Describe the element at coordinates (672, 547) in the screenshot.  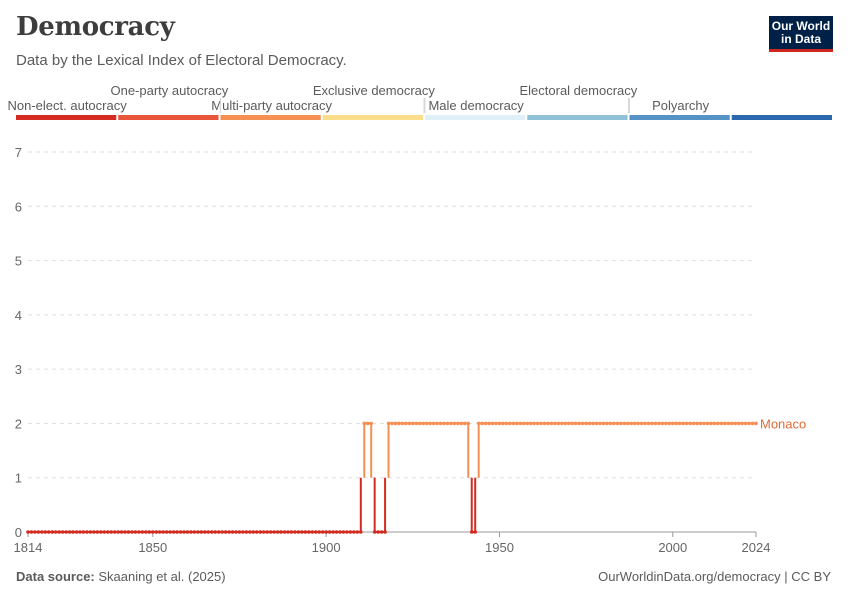
I see `x-tick-label: 2000` at that location.